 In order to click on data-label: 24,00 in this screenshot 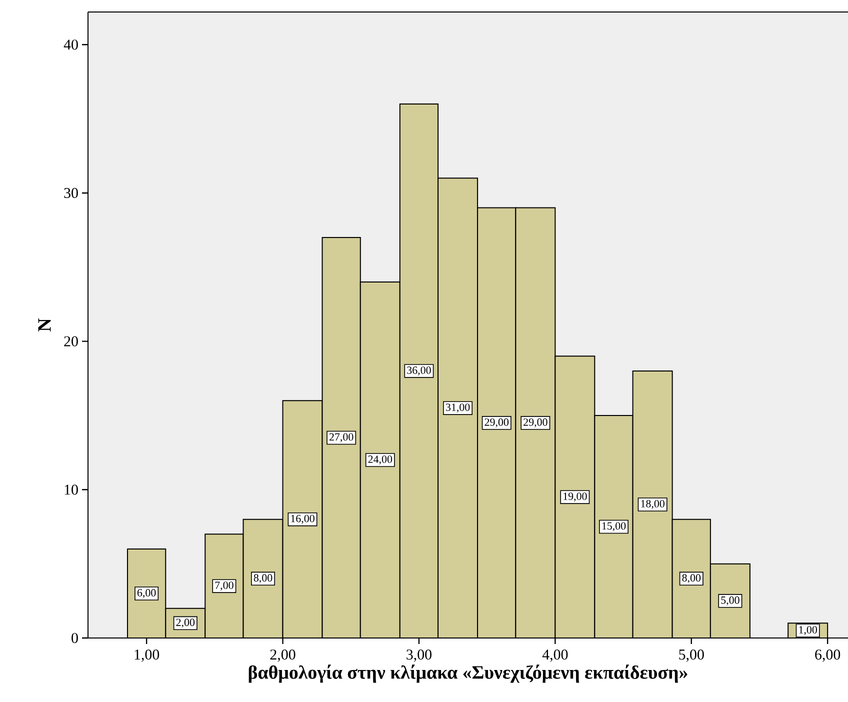, I will do `click(380, 460)`.